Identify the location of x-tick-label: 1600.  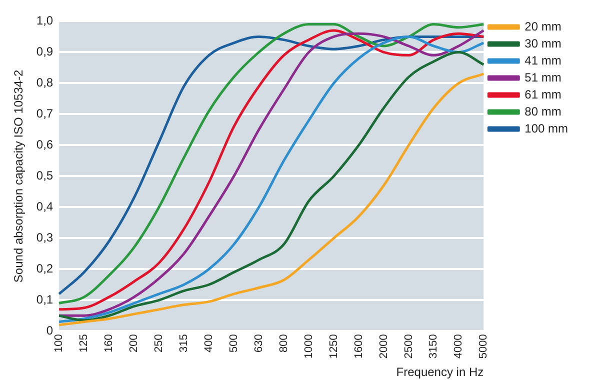
(358, 346).